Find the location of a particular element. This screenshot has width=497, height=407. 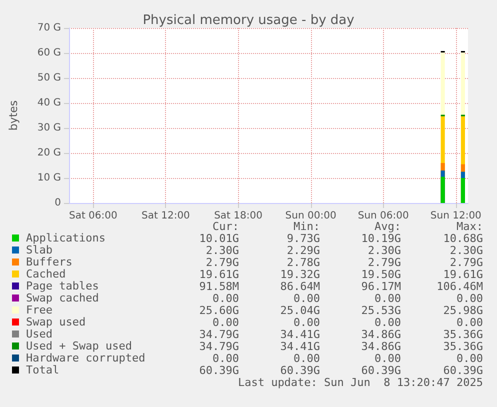

text: 86.64M is located at coordinates (300, 286).